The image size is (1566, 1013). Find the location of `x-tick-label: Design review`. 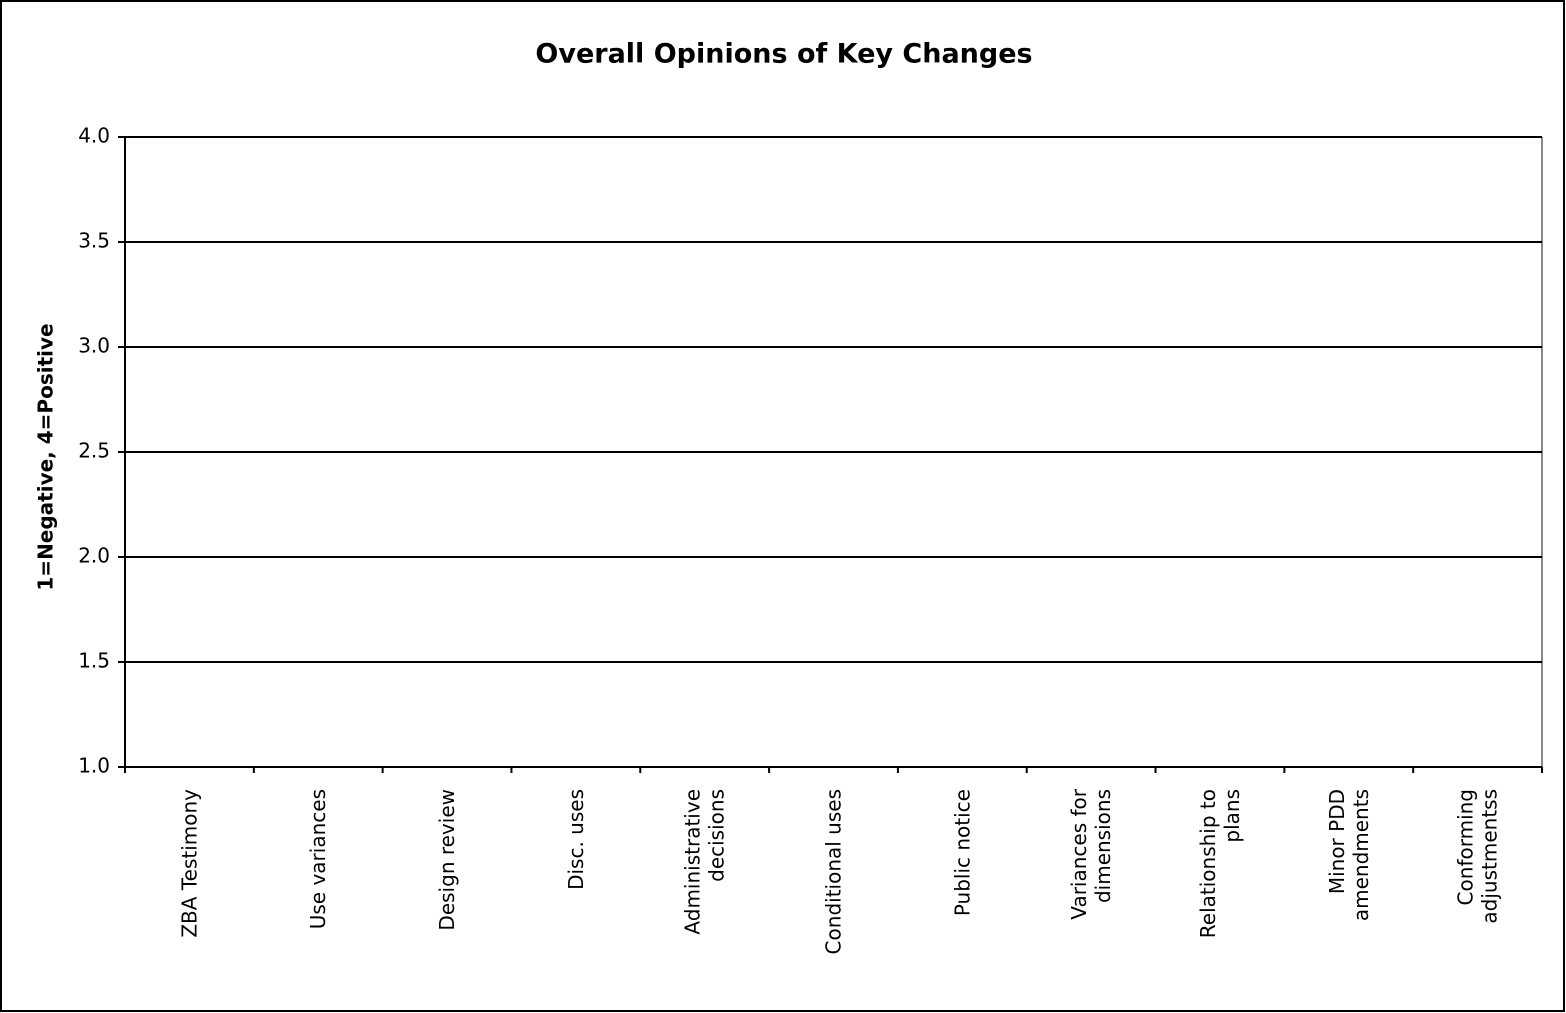

x-tick-label: Design review is located at coordinates (447, 860).